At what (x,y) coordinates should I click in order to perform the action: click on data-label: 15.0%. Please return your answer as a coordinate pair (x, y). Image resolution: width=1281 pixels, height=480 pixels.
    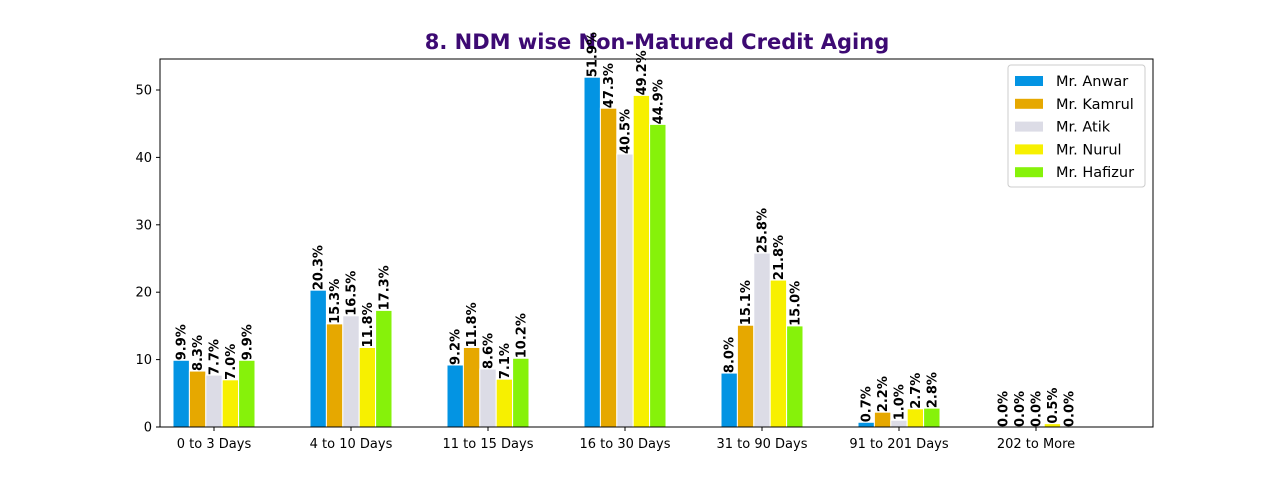
    Looking at the image, I should click on (795, 303).